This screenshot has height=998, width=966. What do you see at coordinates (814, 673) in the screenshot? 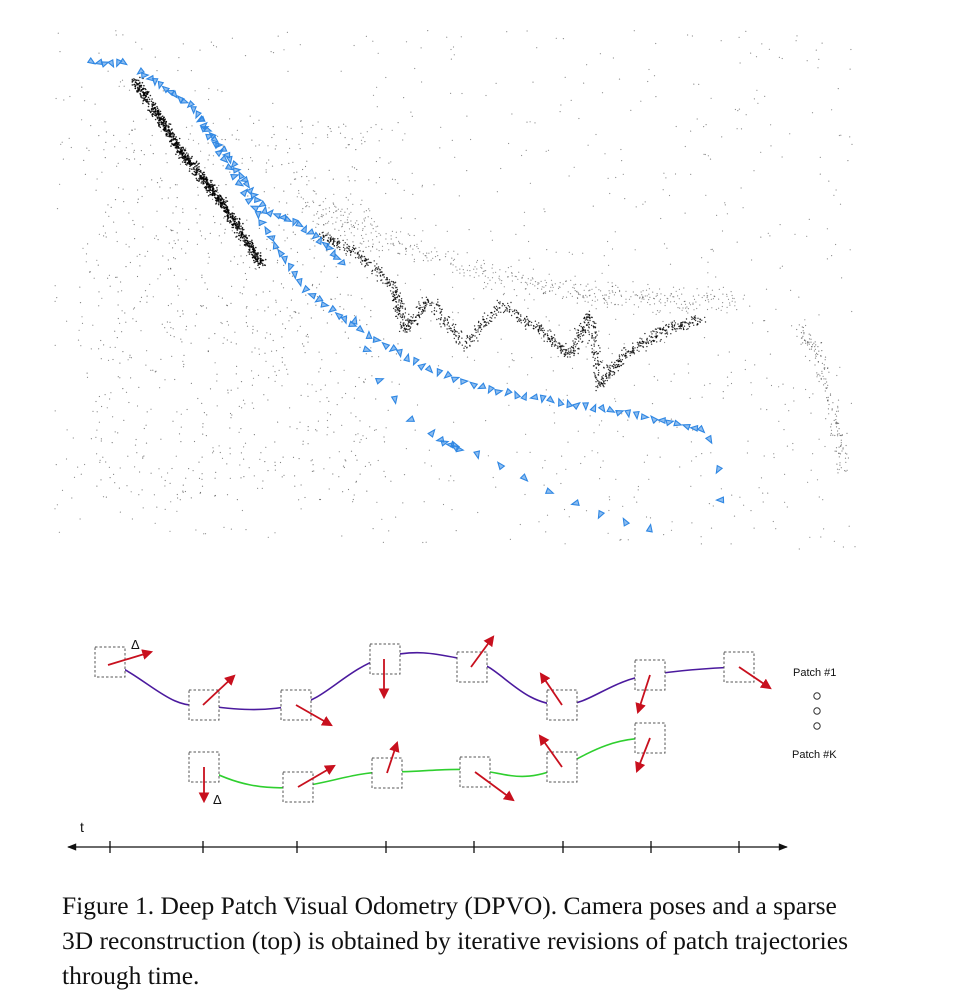
I see `patch-first-label: Patch #1` at bounding box center [814, 673].